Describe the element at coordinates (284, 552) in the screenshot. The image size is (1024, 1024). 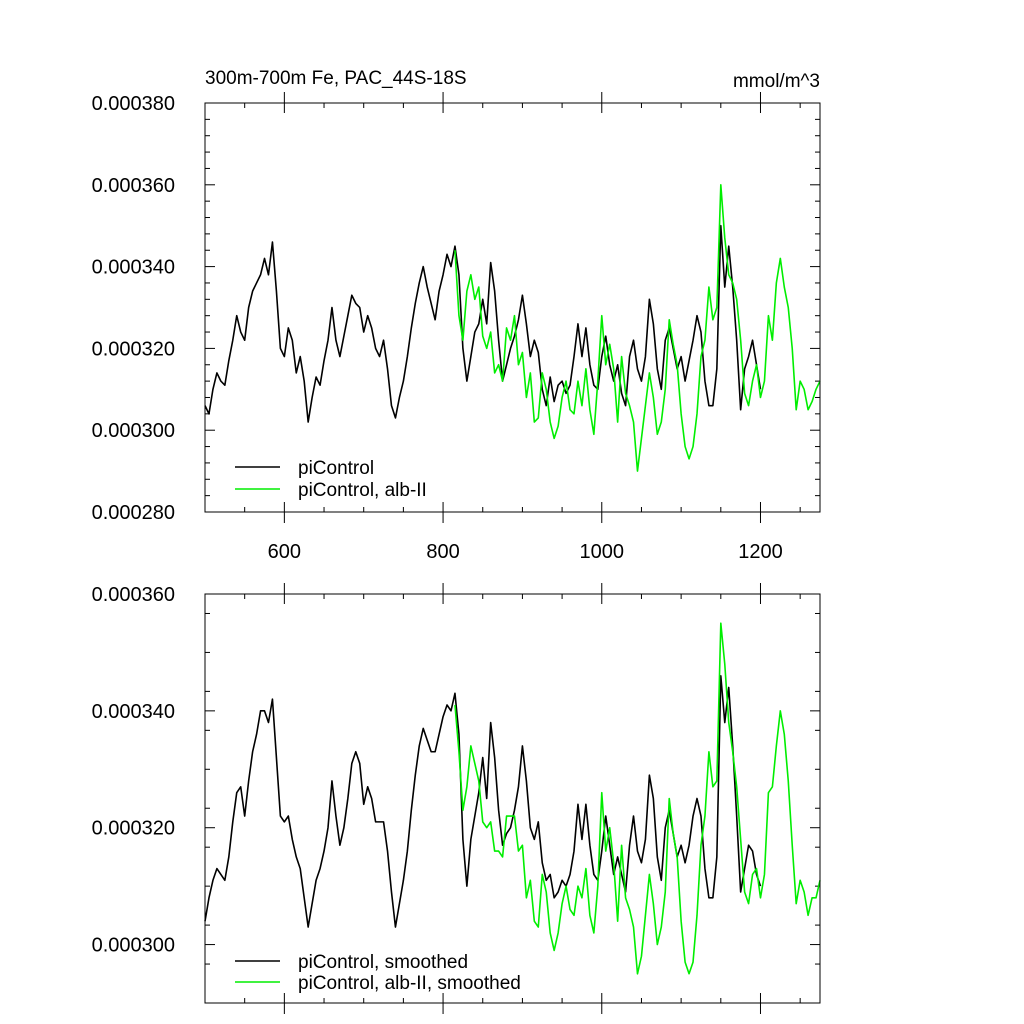
I see `x-tick-label: 600` at that location.